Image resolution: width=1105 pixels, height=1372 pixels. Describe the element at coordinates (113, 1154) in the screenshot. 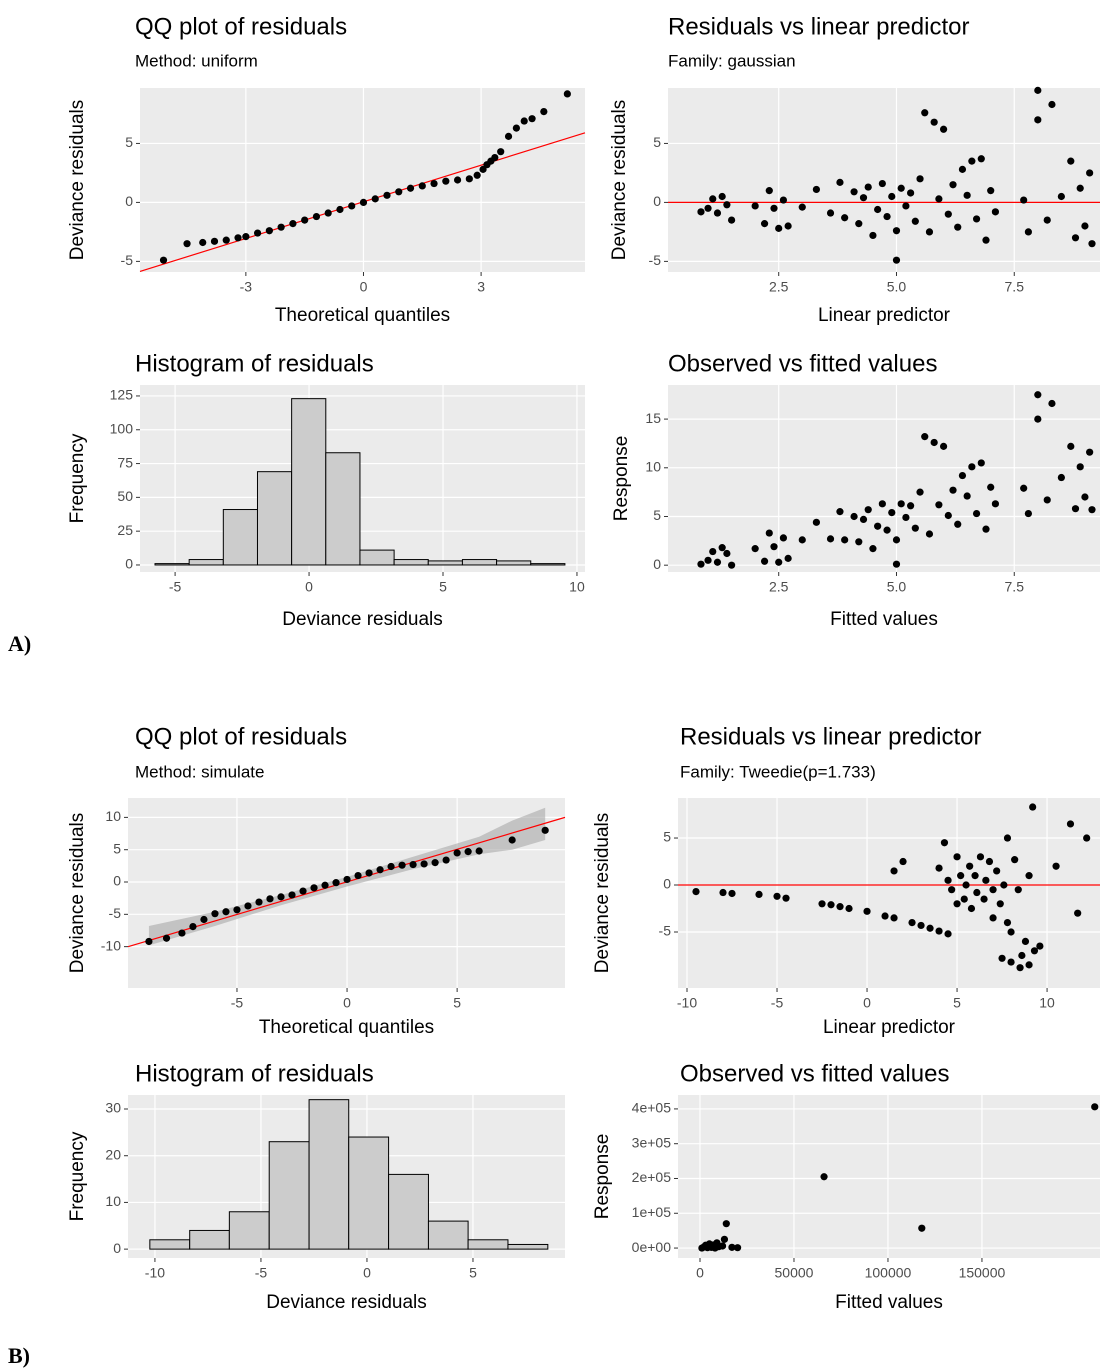

I see `y-tick-label: 20` at that location.